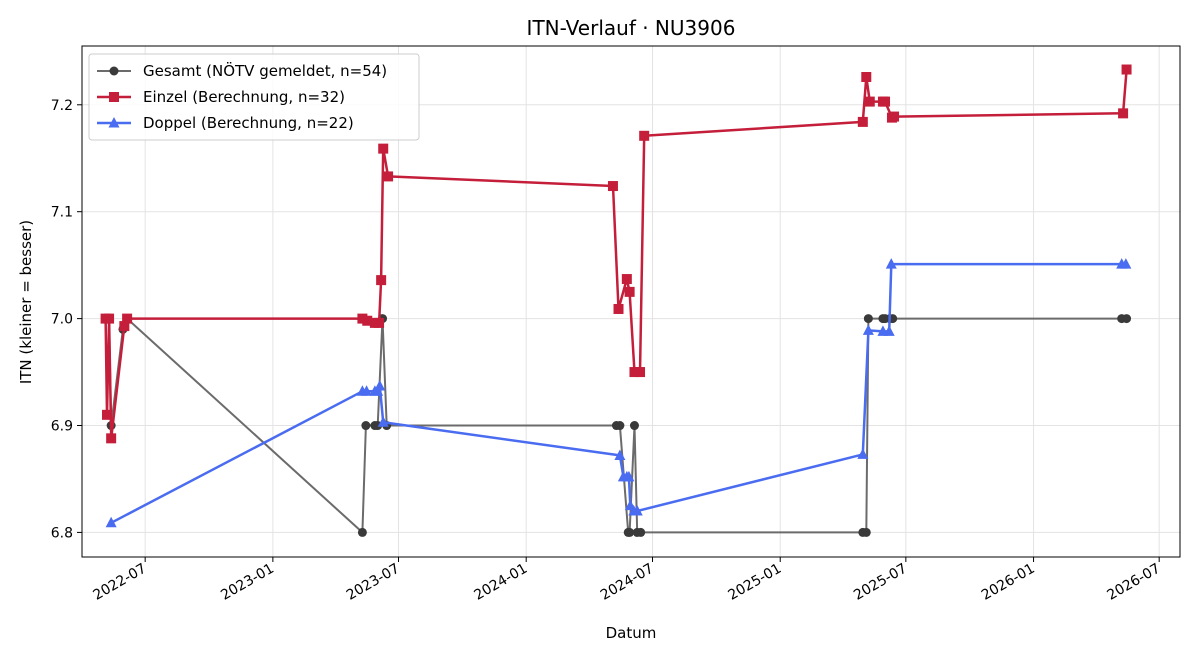 The image size is (1200, 660). I want to click on legend-entry-doppel: Doppel (Berechnung, n=22), so click(225, 123).